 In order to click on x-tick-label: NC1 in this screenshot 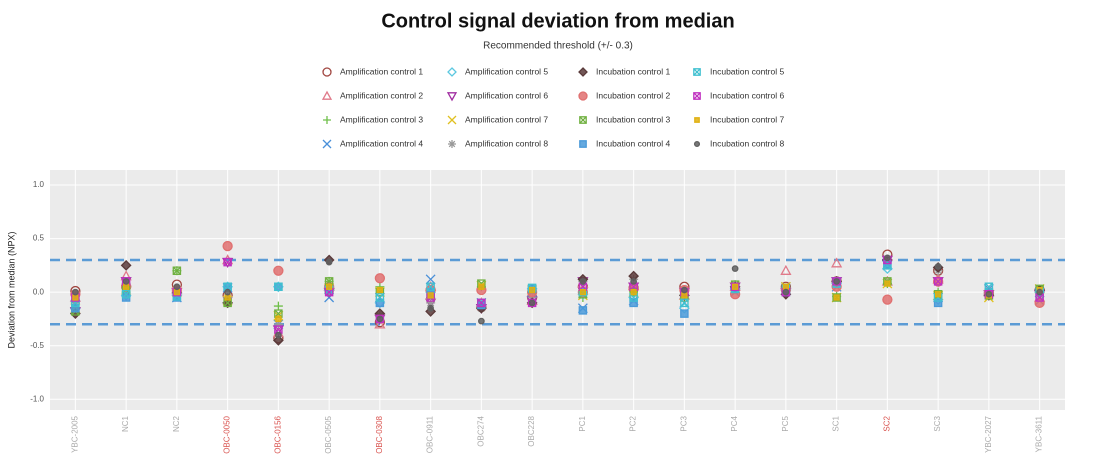, I will do `click(125, 423)`.